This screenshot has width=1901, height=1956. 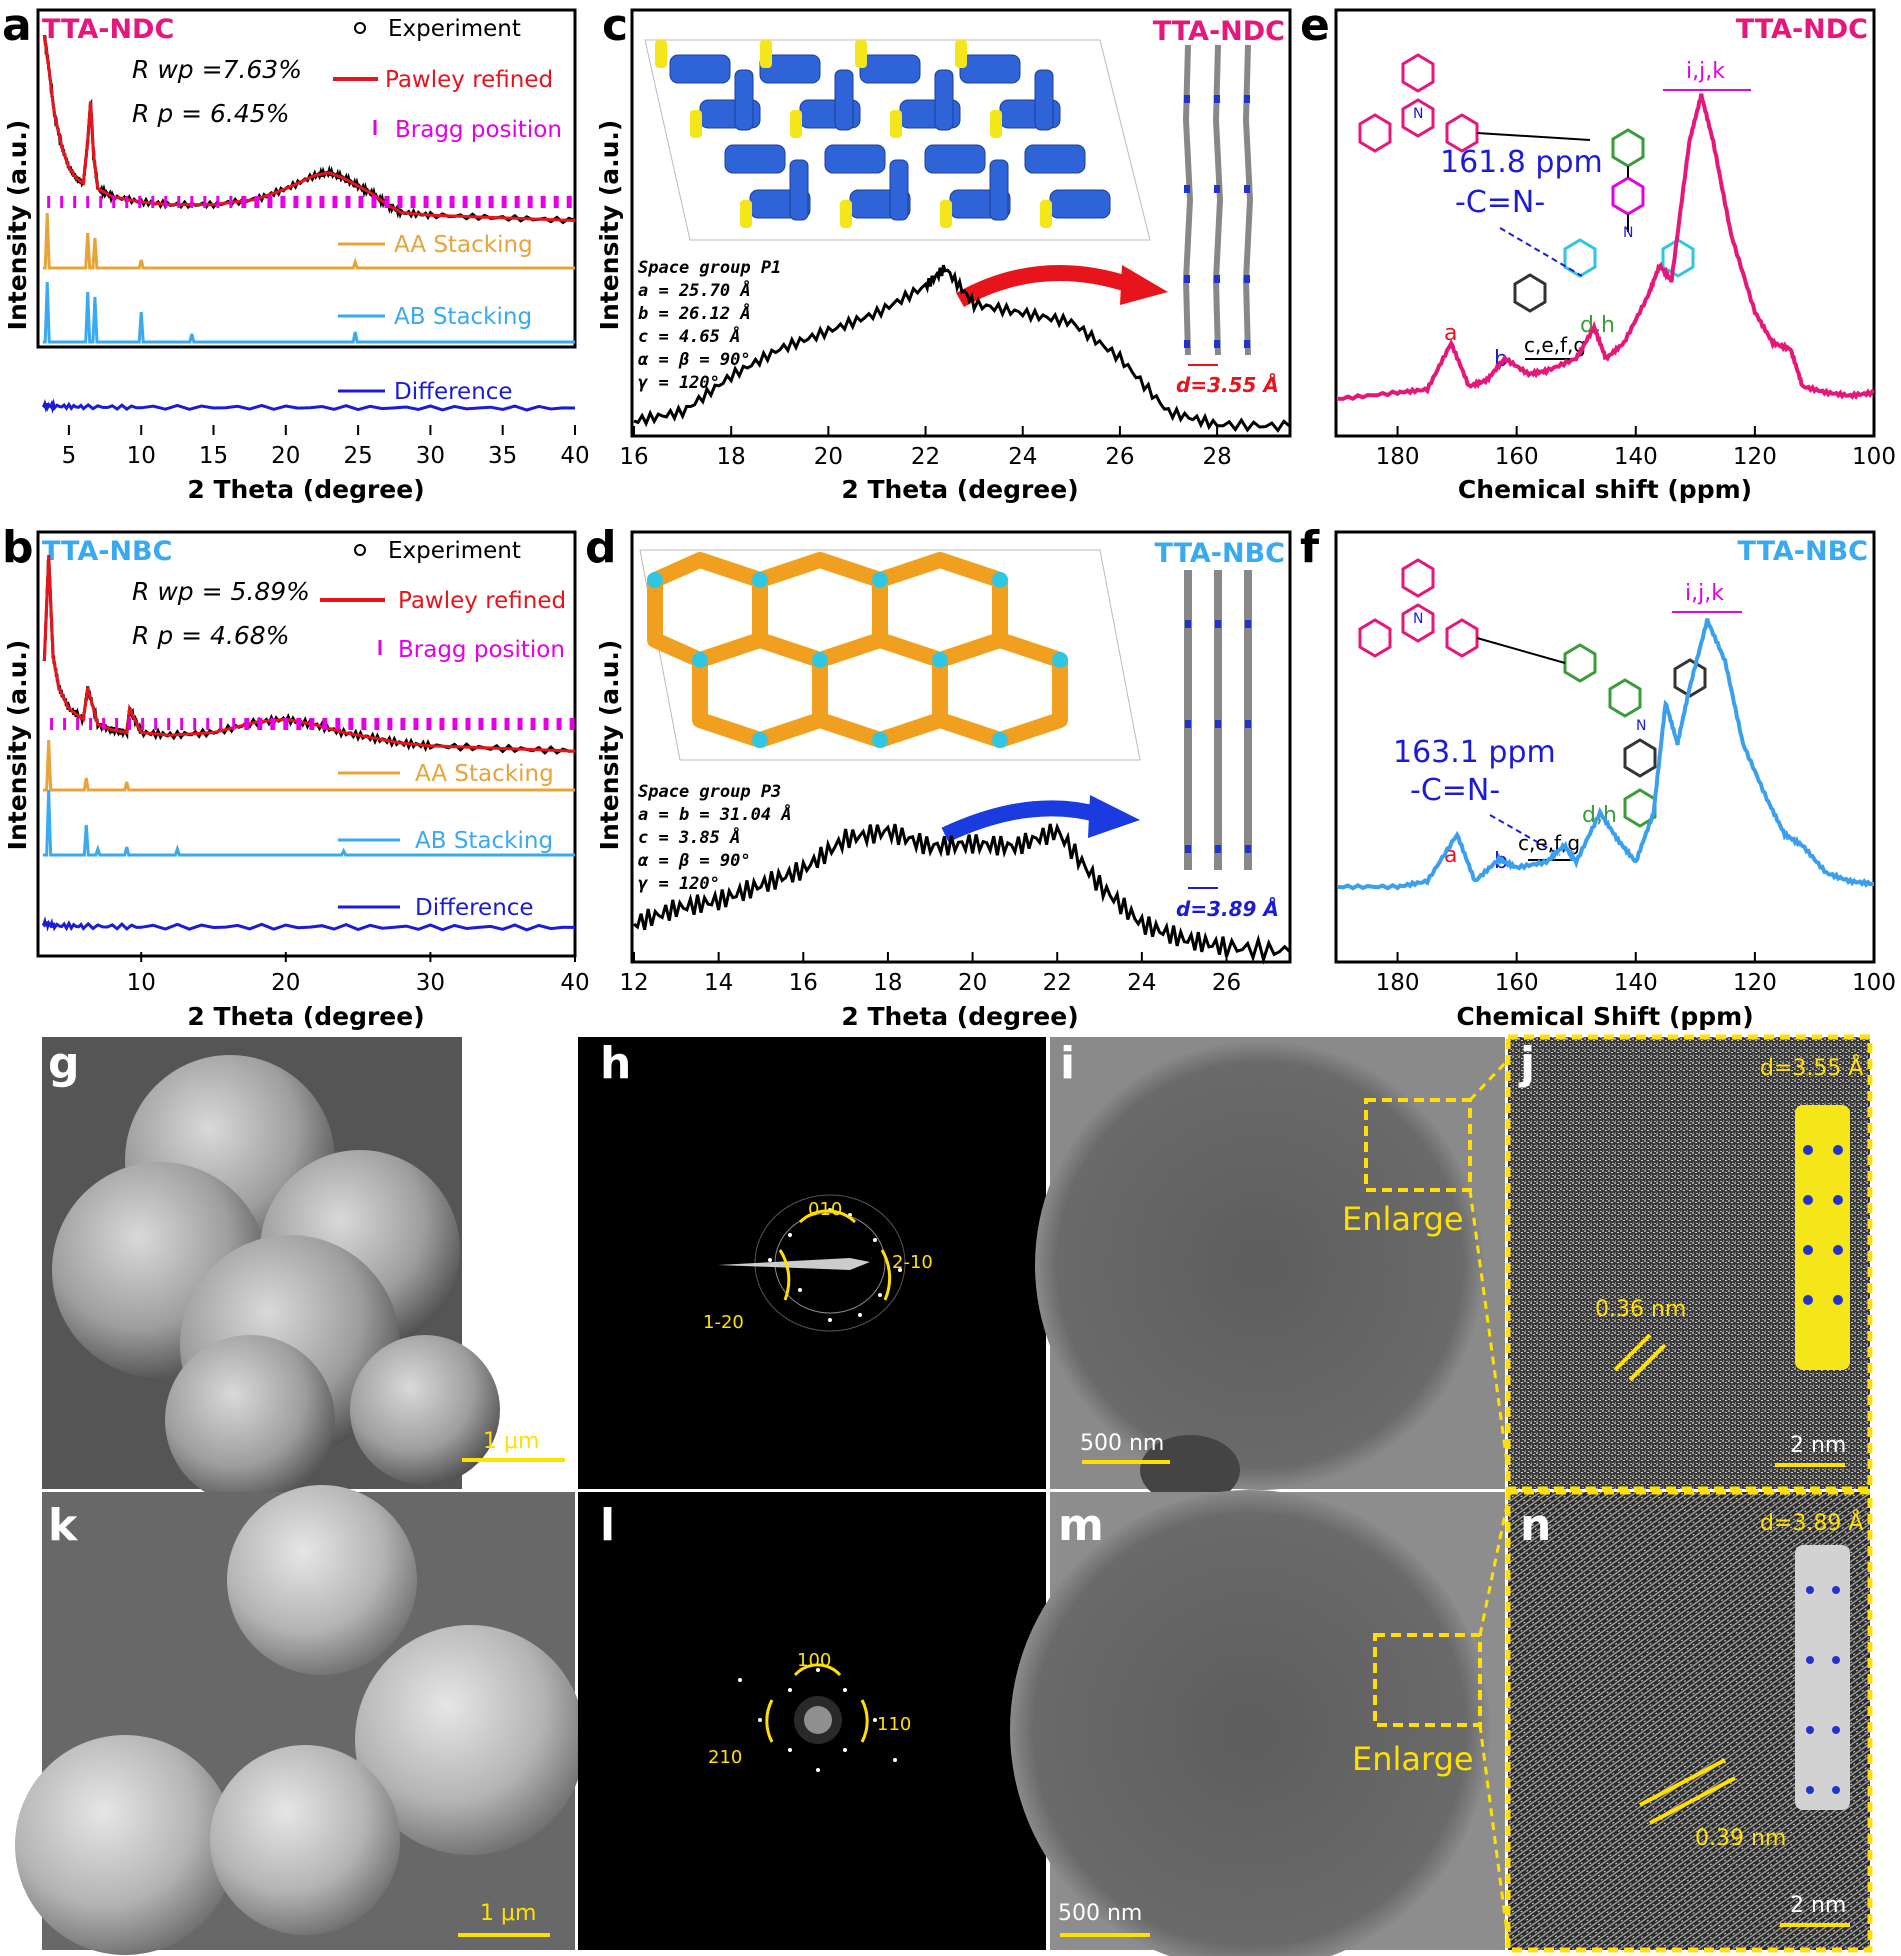 I want to click on panel-c-d-spacing: d=3.55 Å, so click(x=1227, y=385).